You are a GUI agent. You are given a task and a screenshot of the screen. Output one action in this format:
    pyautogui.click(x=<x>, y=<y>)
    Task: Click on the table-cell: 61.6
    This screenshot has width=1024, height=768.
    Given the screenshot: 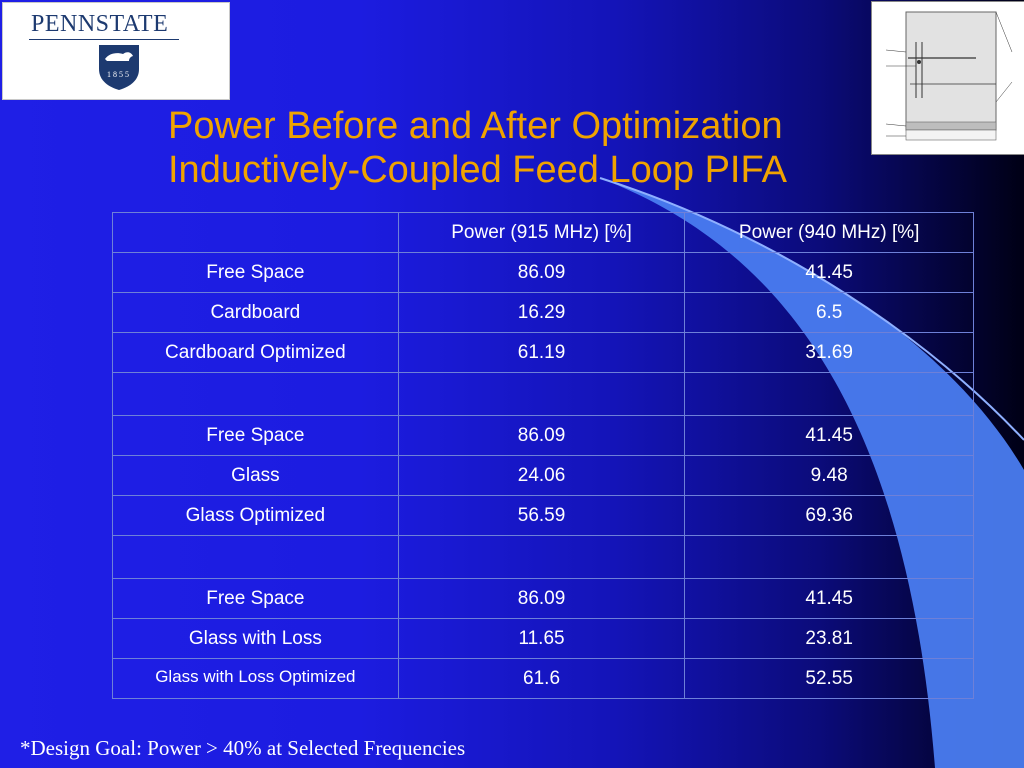 What is the action you would take?
    pyautogui.click(x=541, y=678)
    